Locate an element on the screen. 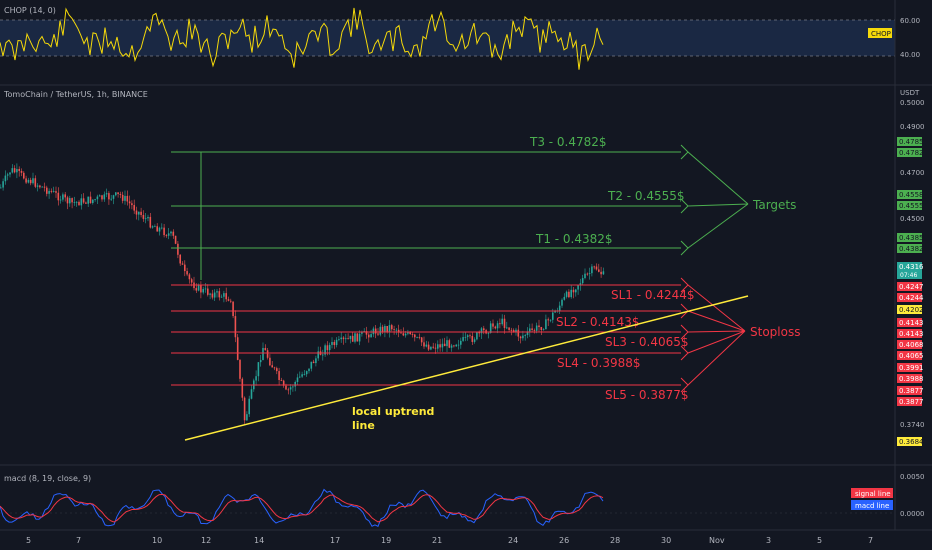  currency-label: USDT is located at coordinates (910, 93).